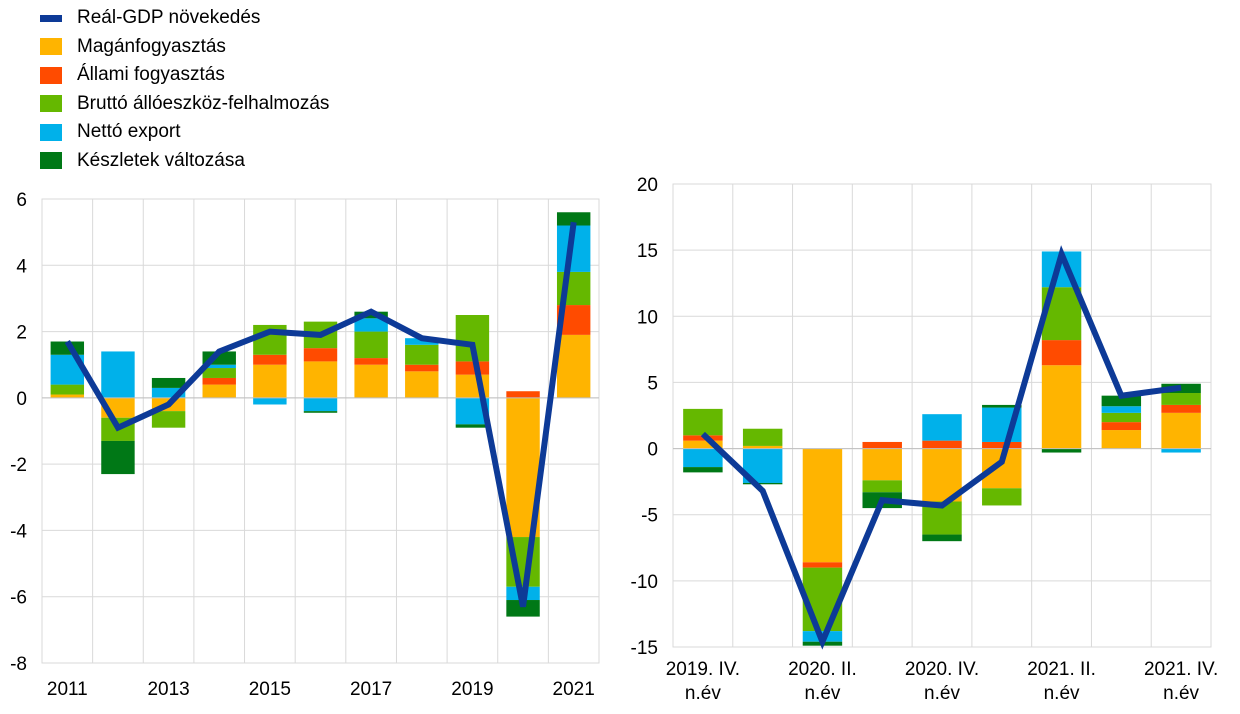 The image size is (1240, 714). Describe the element at coordinates (161, 160) in the screenshot. I see `legend-label-inventories: Készletek változása` at that location.